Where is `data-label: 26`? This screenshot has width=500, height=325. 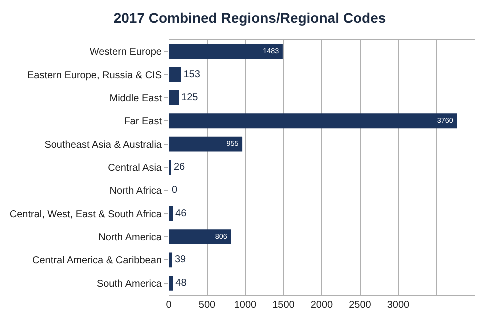 data-label: 26 is located at coordinates (180, 167).